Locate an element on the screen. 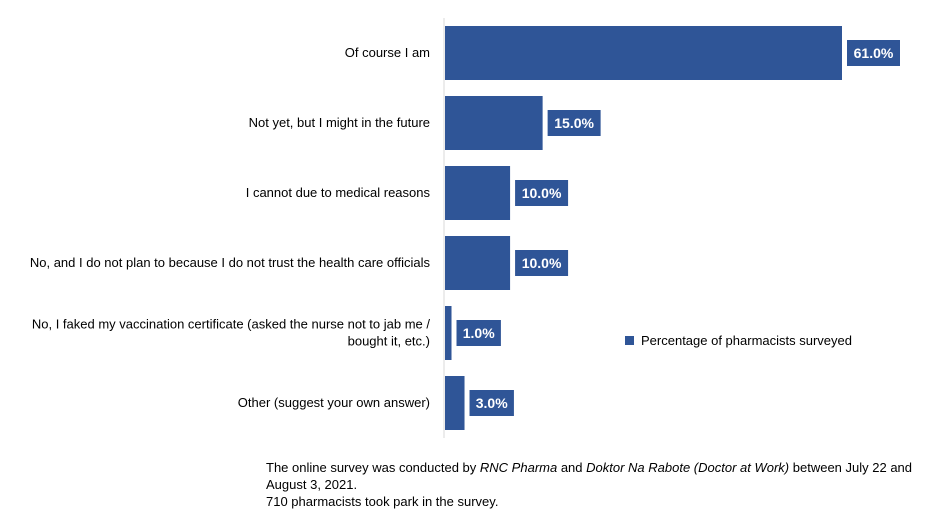 Image resolution: width=939 pixels, height=525 pixels. footnote-mid: and is located at coordinates (572, 467).